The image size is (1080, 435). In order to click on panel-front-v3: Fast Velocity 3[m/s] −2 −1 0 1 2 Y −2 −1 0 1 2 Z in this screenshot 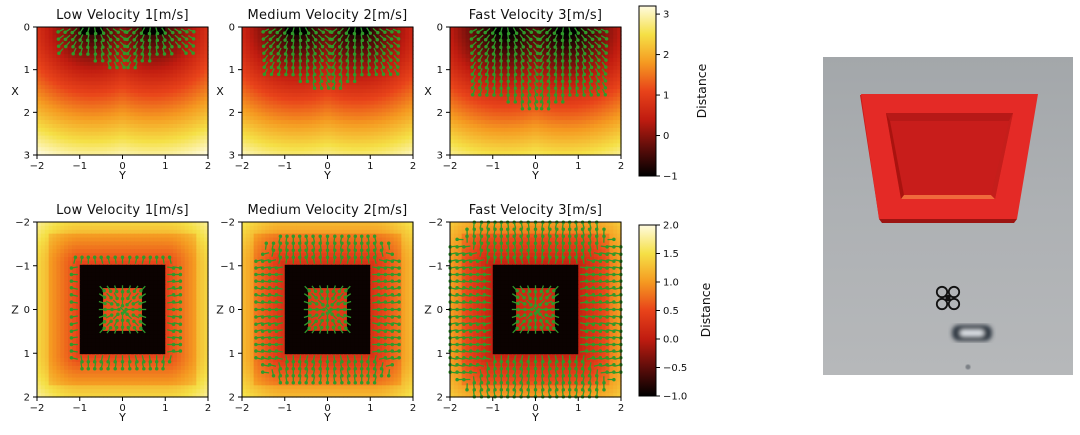, I will do `click(524, 313)`.